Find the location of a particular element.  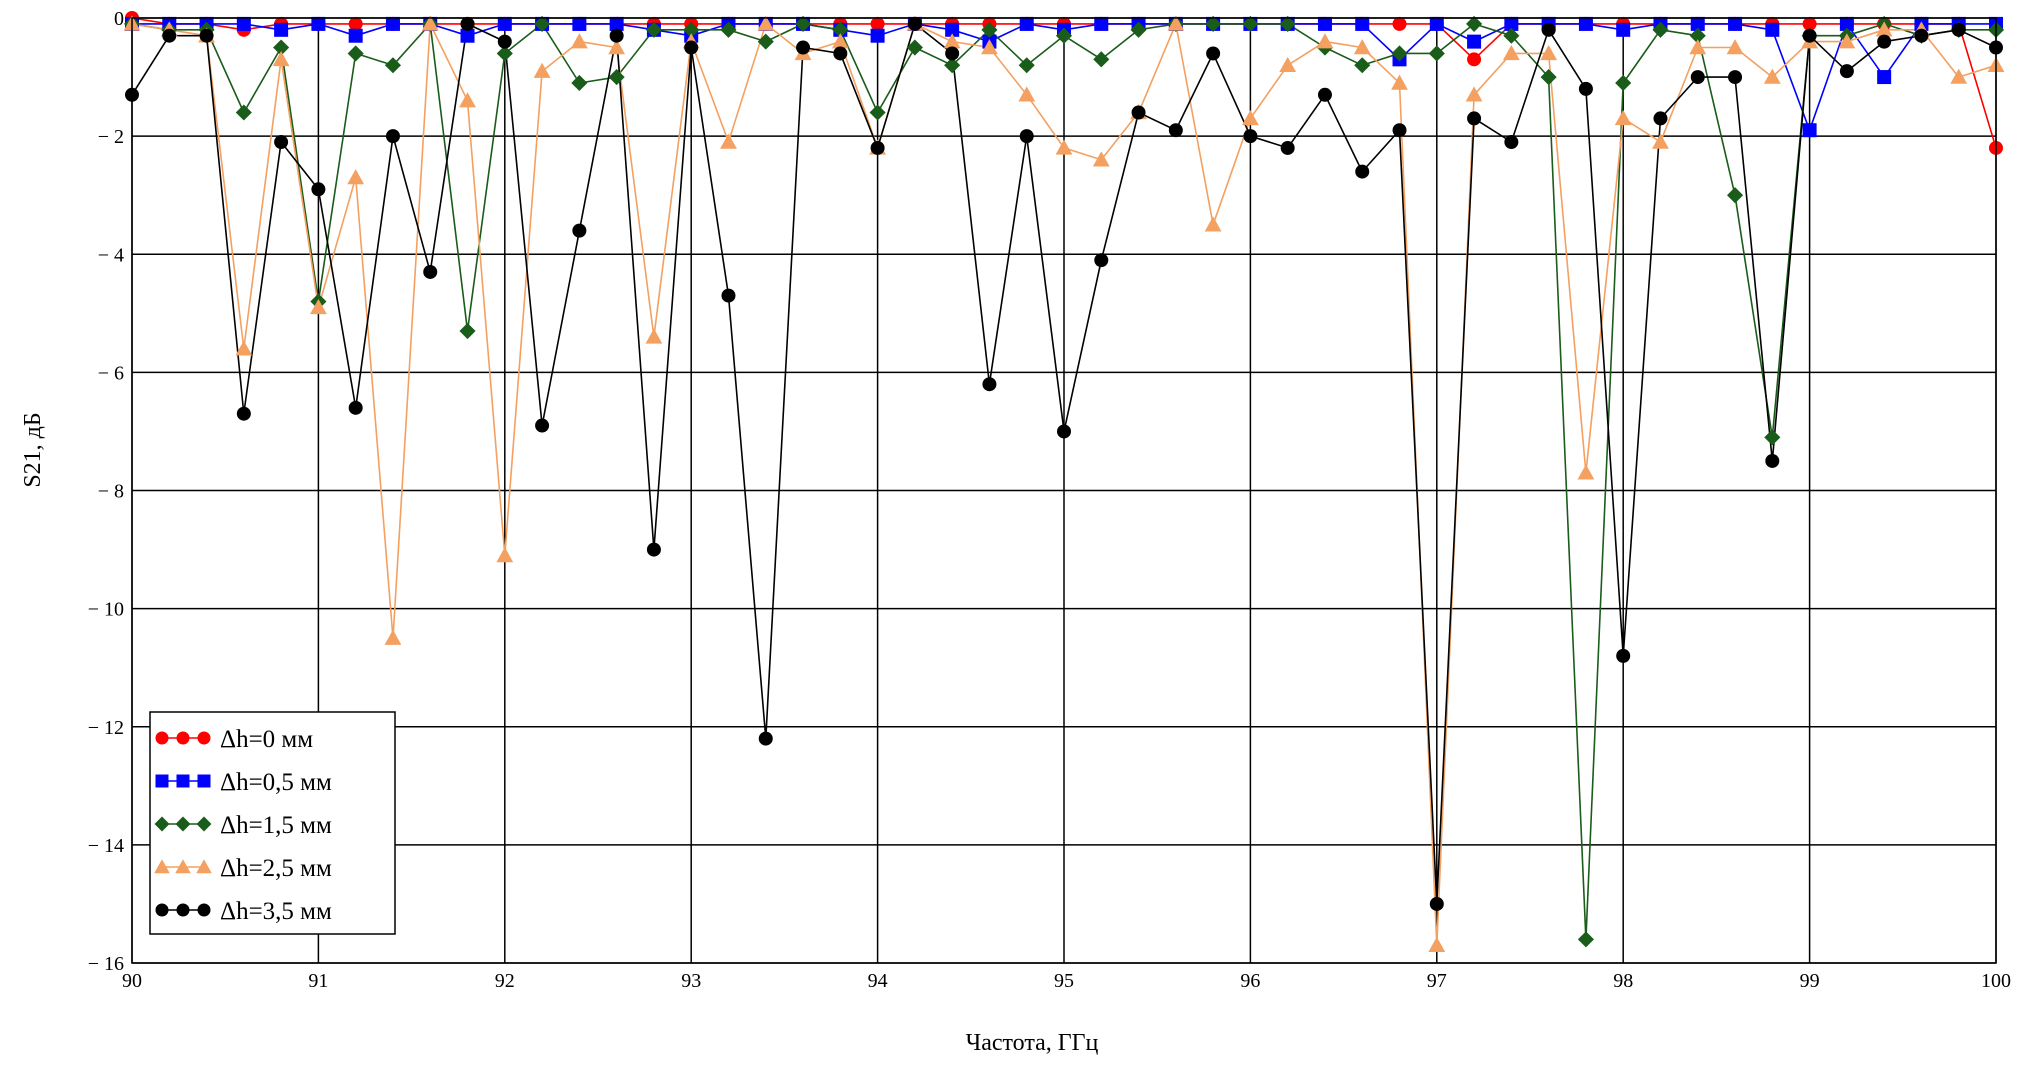

y-tick-labels: 0 − 2 − 4 − 6 − 8 − 10 − 12 − 14 − 16 is located at coordinates (106, 491).